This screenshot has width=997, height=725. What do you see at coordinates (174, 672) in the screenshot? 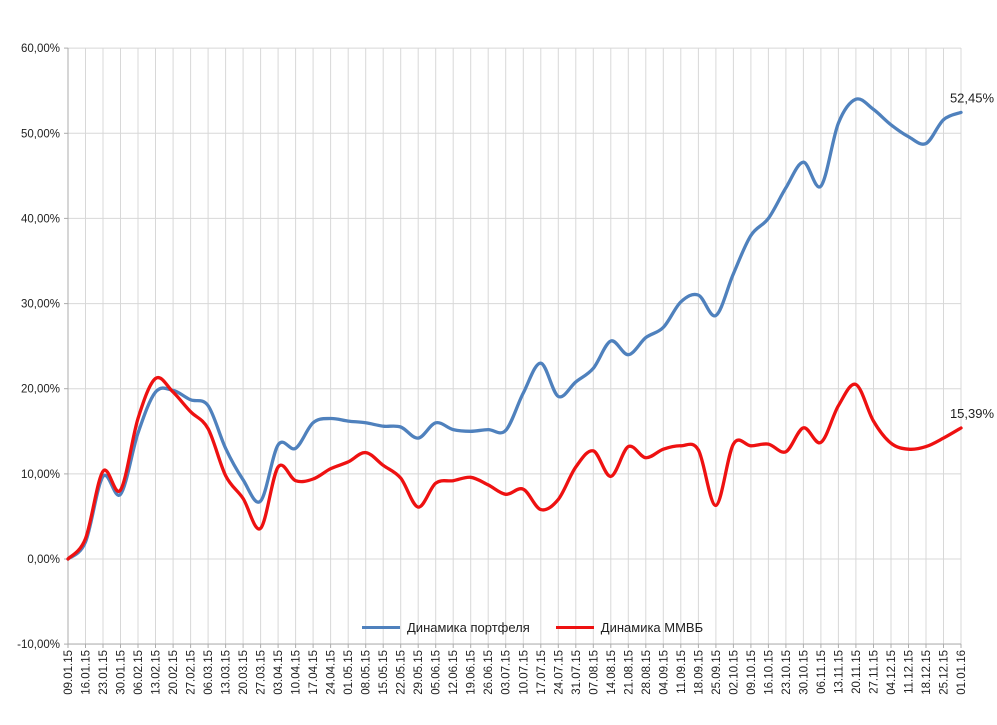
I see `x-axis-label: 20.02.15` at bounding box center [174, 672].